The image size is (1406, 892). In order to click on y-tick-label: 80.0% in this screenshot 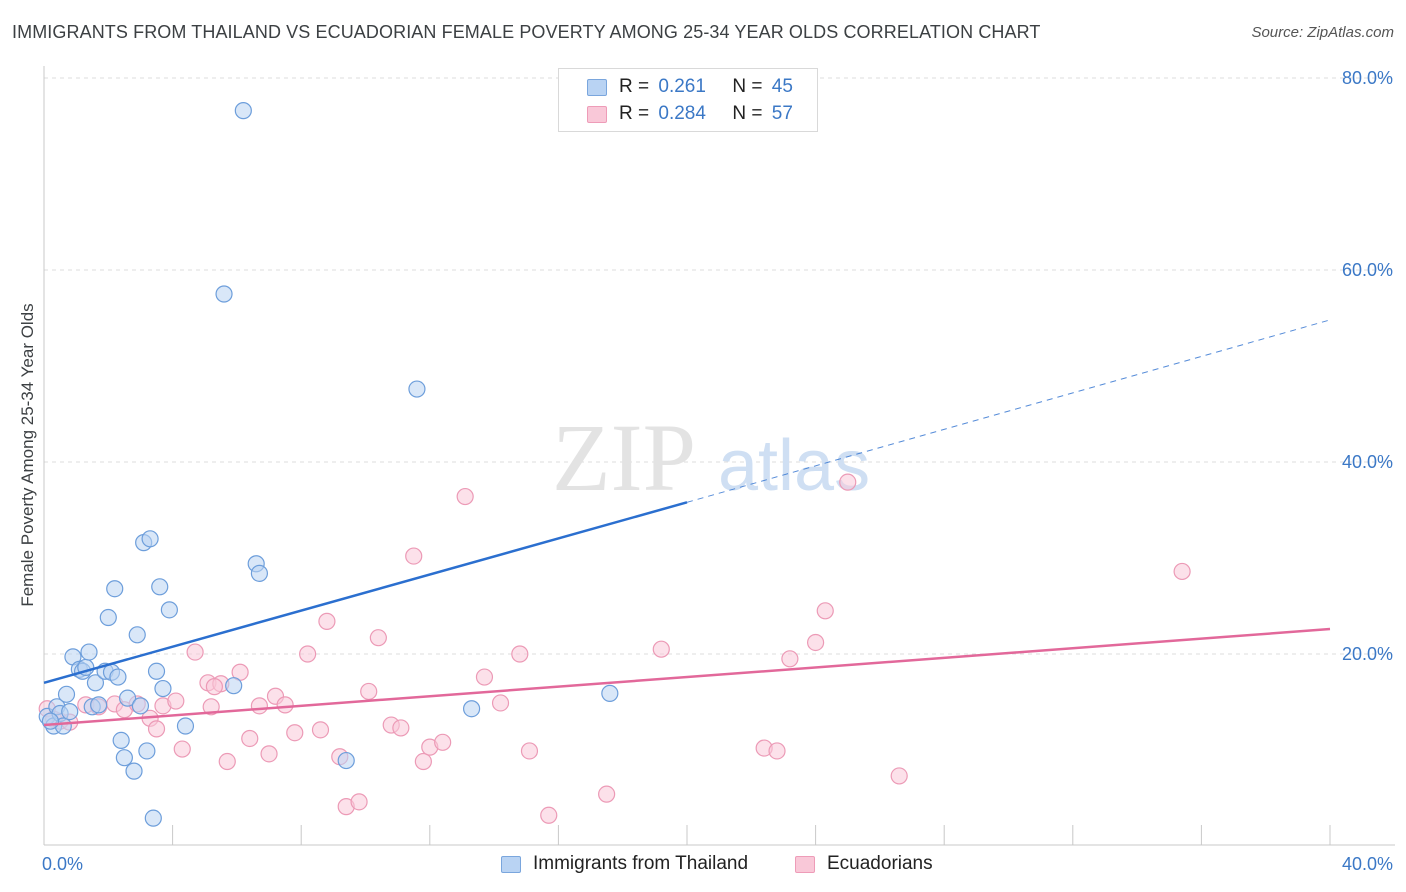, I will do `click(1367, 78)`.